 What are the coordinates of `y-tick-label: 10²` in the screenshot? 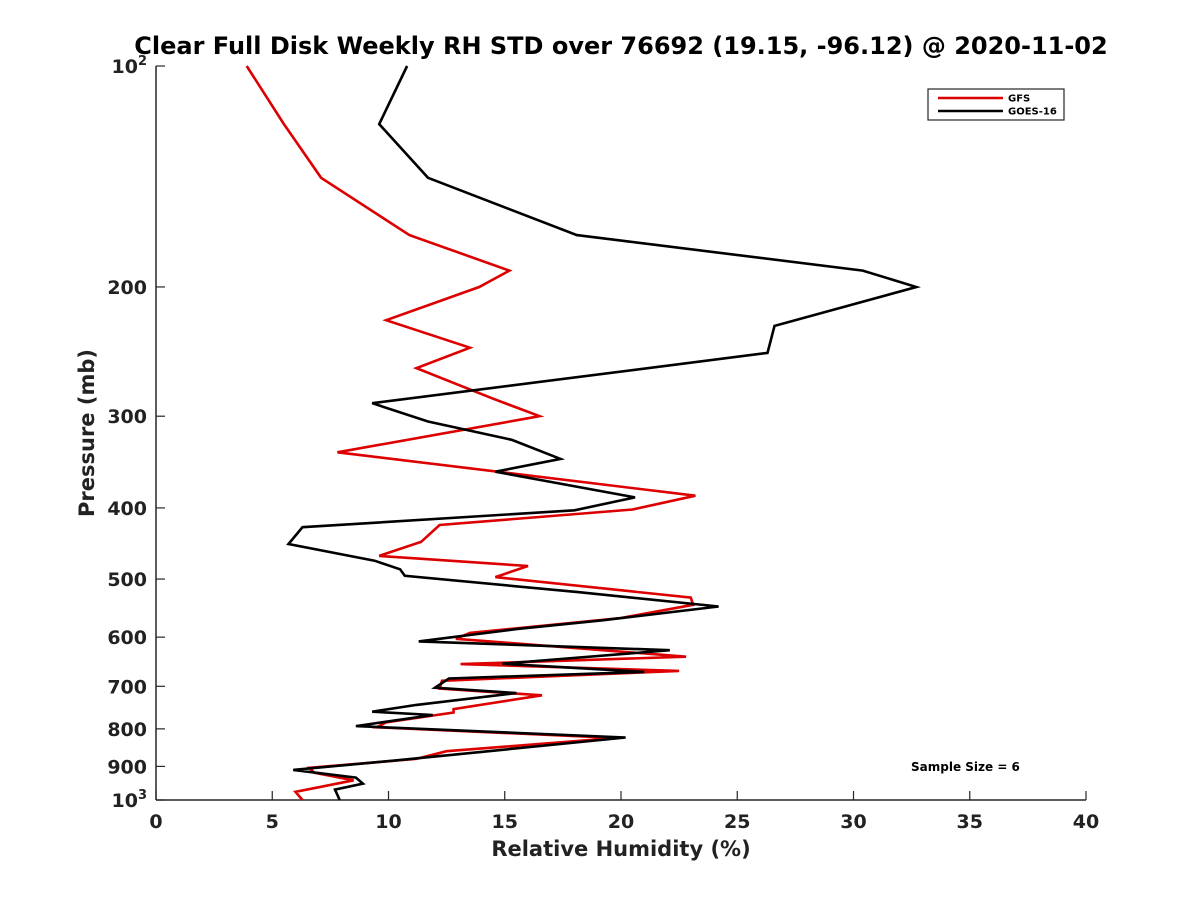 It's located at (130, 66).